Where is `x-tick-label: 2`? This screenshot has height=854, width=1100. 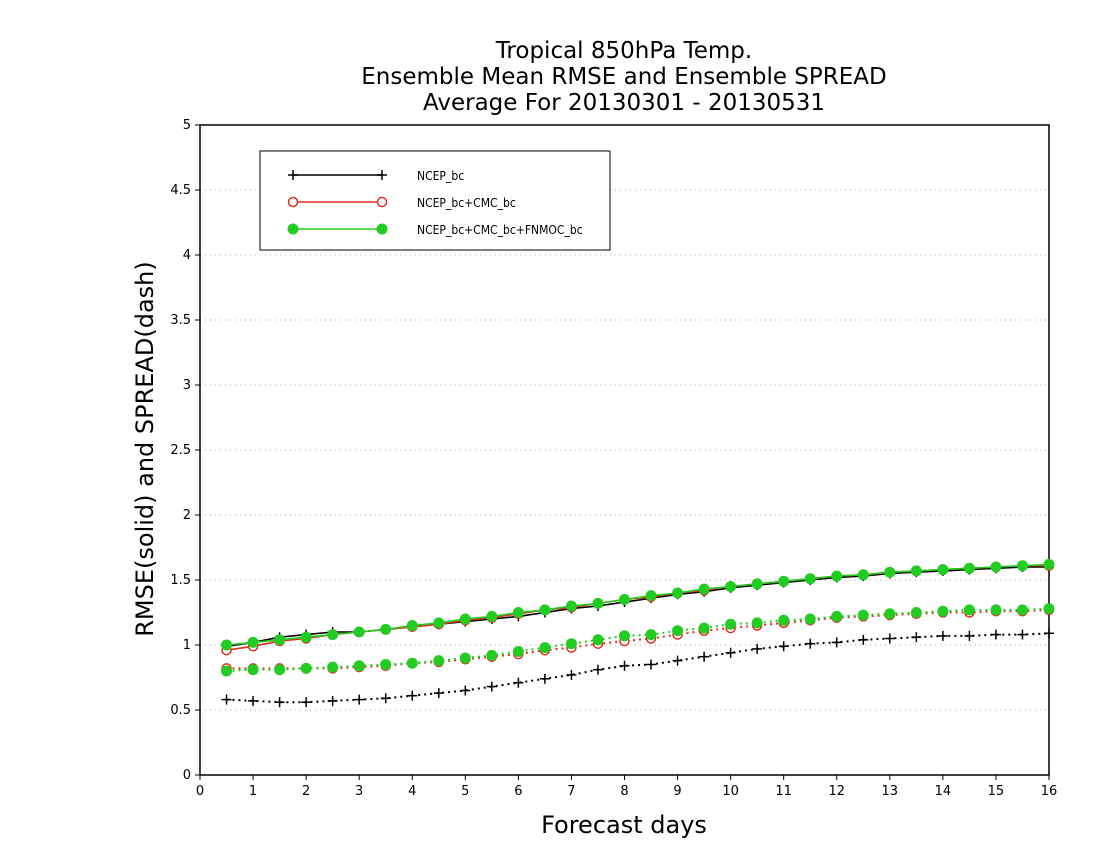
x-tick-label: 2 is located at coordinates (306, 791).